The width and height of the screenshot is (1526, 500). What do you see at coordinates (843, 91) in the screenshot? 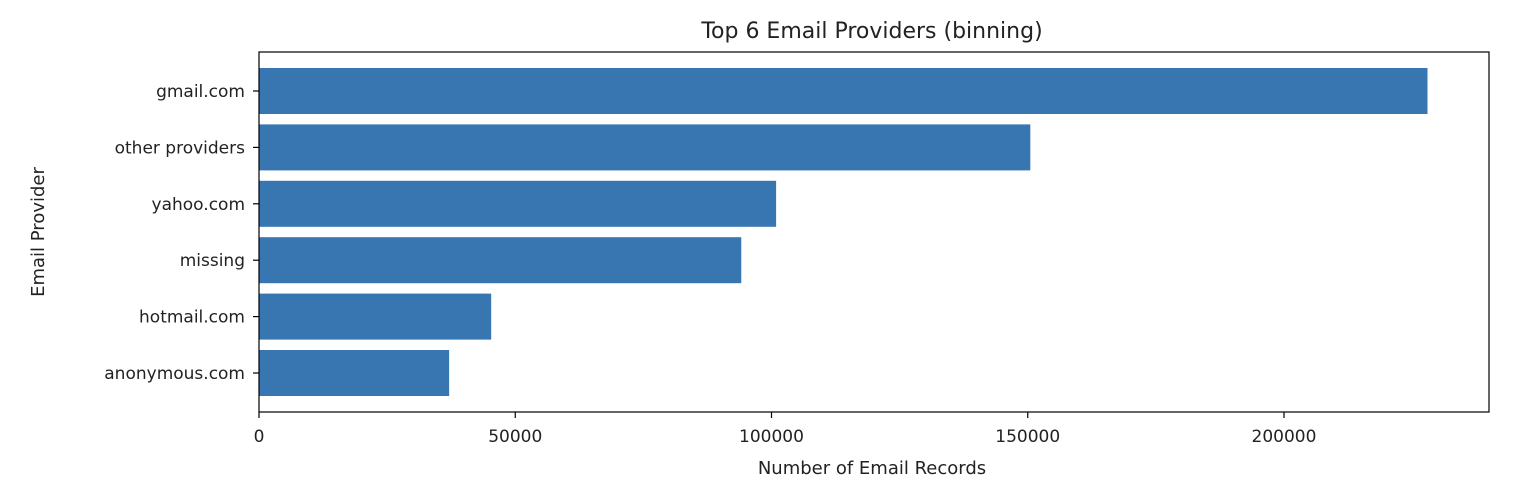
I see `bar-gmail-com` at bounding box center [843, 91].